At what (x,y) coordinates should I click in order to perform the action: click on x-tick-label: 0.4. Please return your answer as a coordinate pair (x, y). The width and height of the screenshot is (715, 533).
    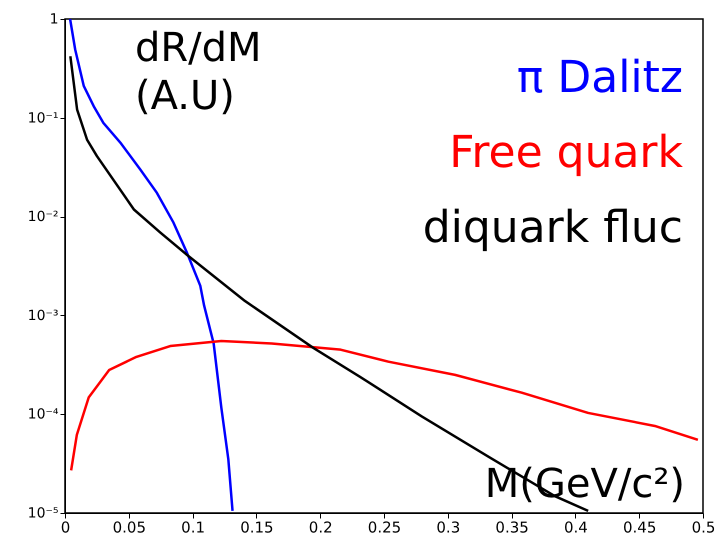
    Looking at the image, I should click on (576, 525).